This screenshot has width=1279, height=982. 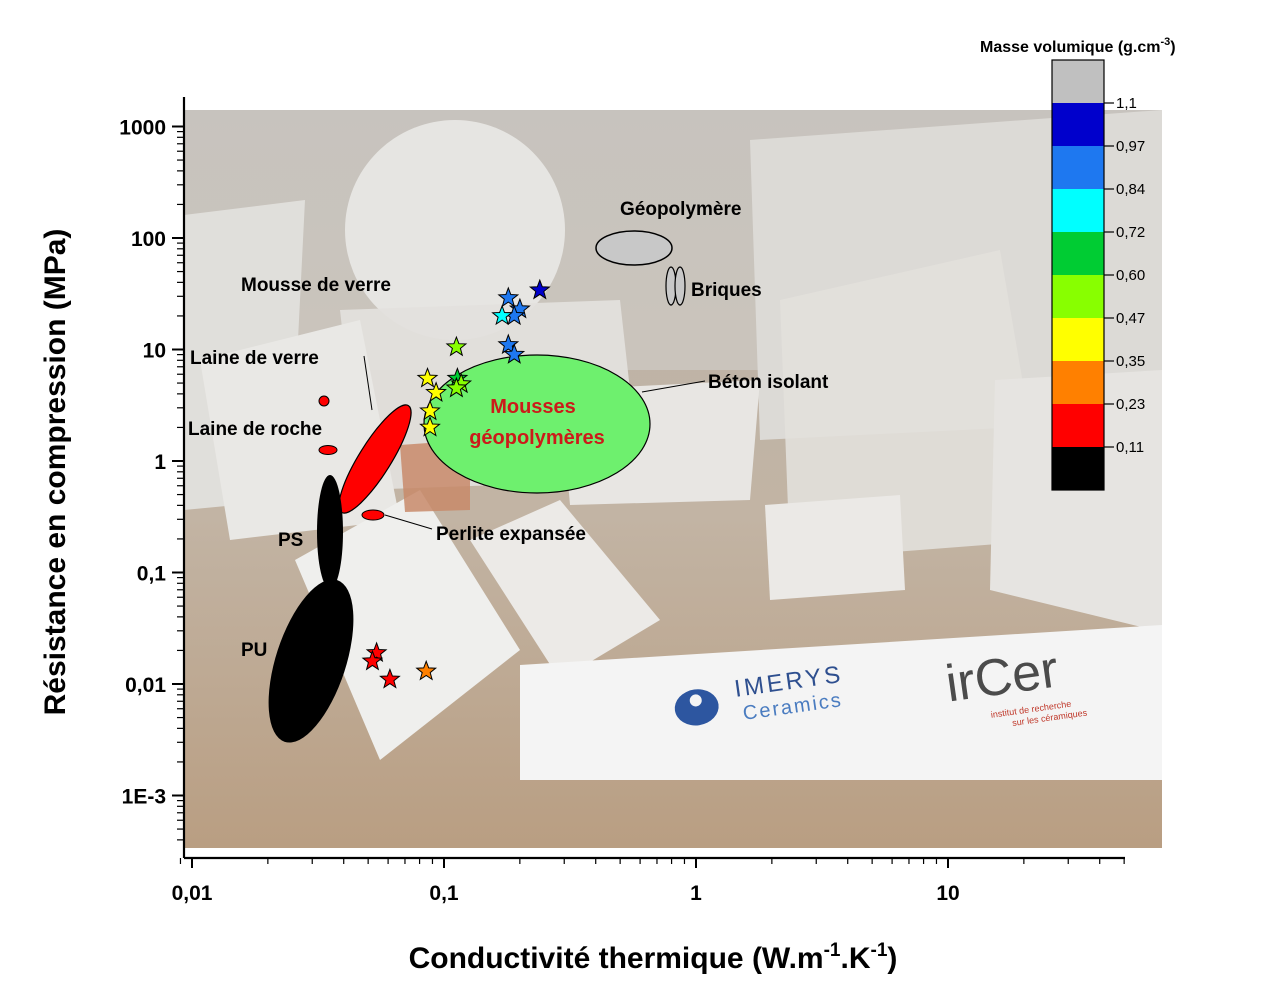 What do you see at coordinates (768, 382) in the screenshot?
I see `label-beton-isolant: Béton isolant` at bounding box center [768, 382].